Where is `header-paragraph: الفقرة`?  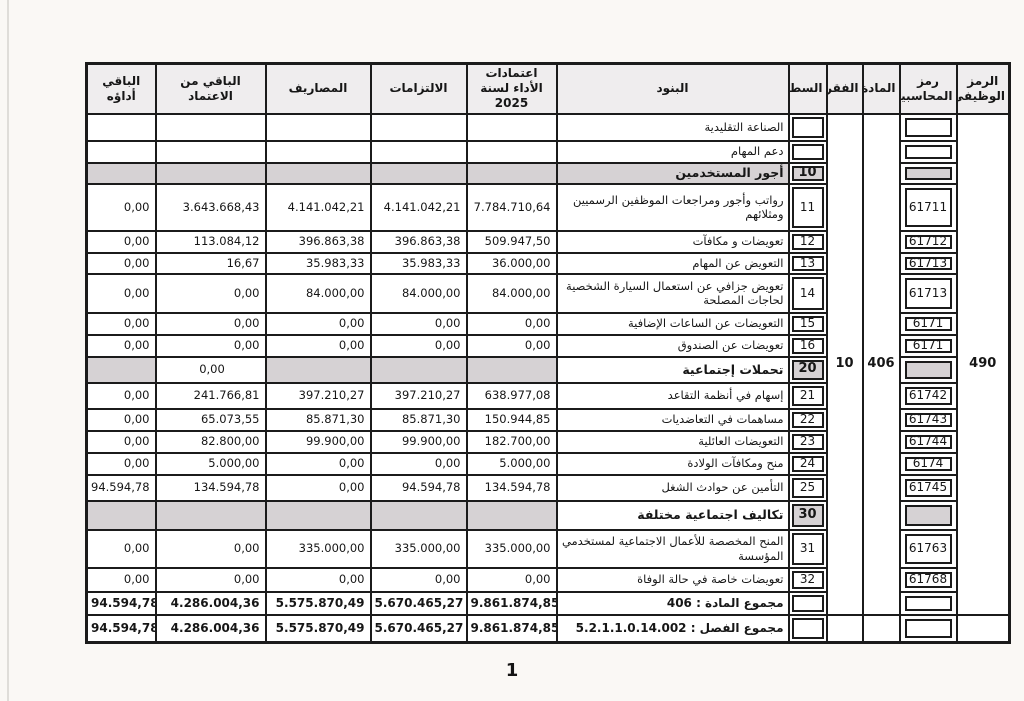
header-paragraph: الفقرة is located at coordinates (844, 88).